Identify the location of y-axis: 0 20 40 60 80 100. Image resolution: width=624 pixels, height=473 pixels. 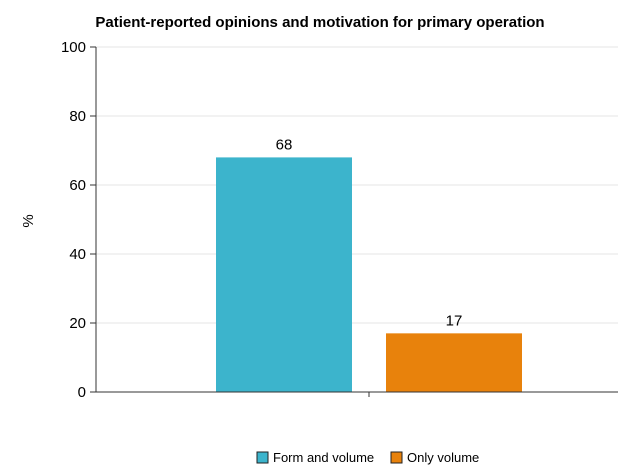
(79, 220).